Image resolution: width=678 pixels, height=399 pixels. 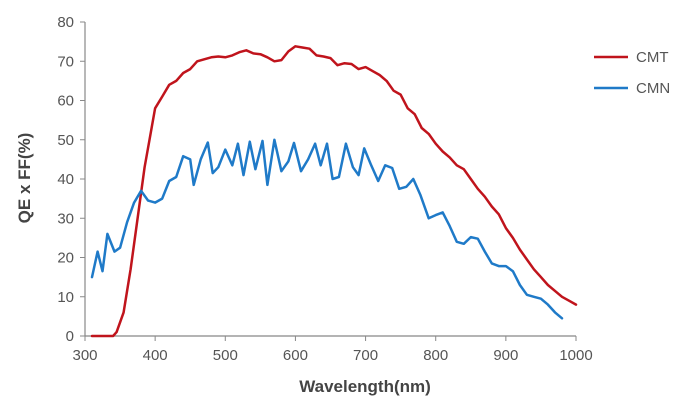 What do you see at coordinates (70, 336) in the screenshot?
I see `y-tick-label: 0` at bounding box center [70, 336].